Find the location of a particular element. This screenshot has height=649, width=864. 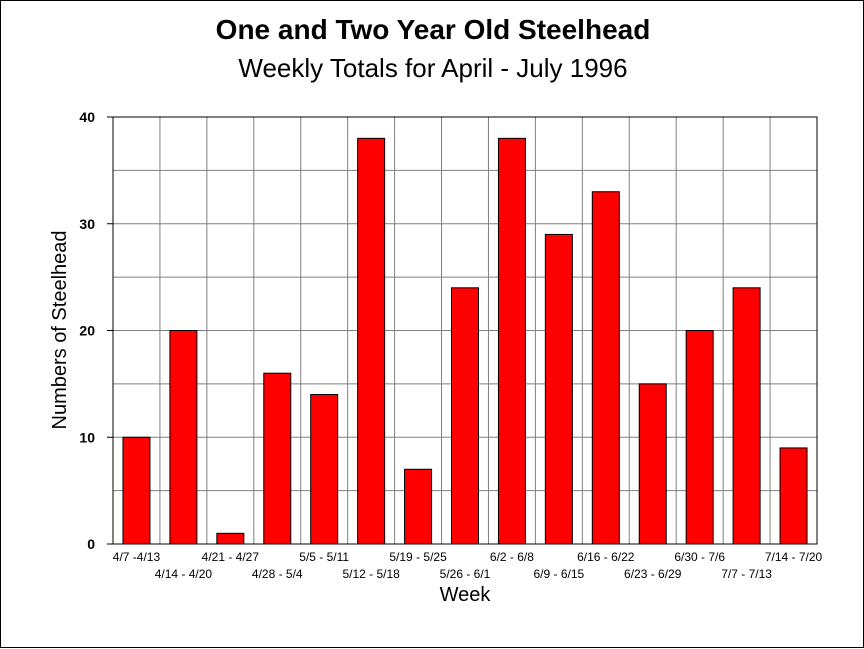

y-tick-label: 0 is located at coordinates (91, 544).